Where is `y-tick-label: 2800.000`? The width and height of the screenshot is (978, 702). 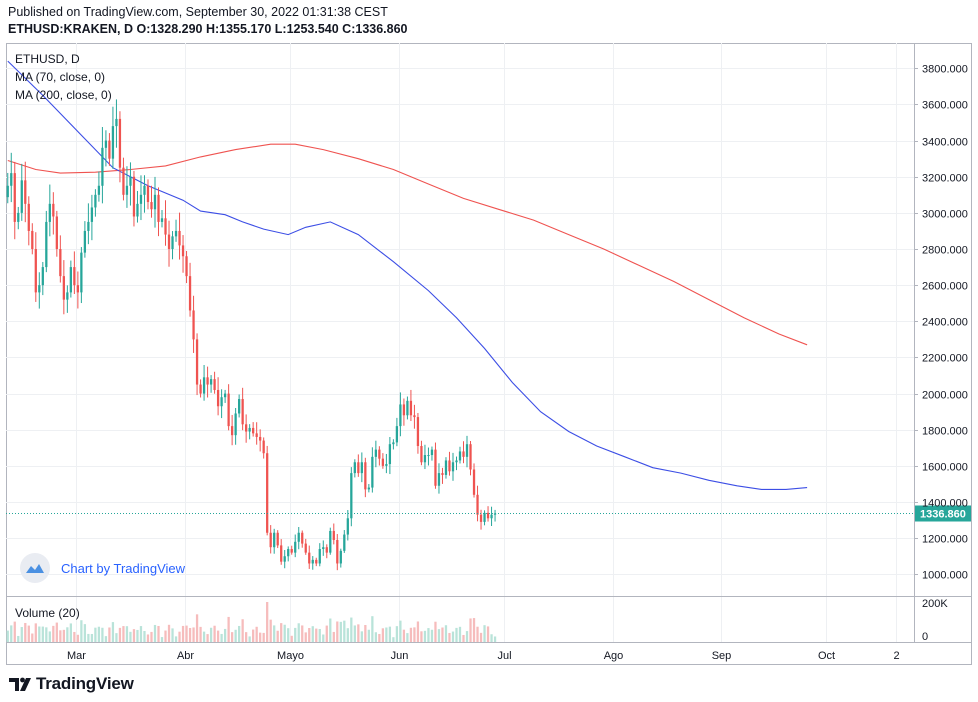
y-tick-label: 2800.000 is located at coordinates (945, 251).